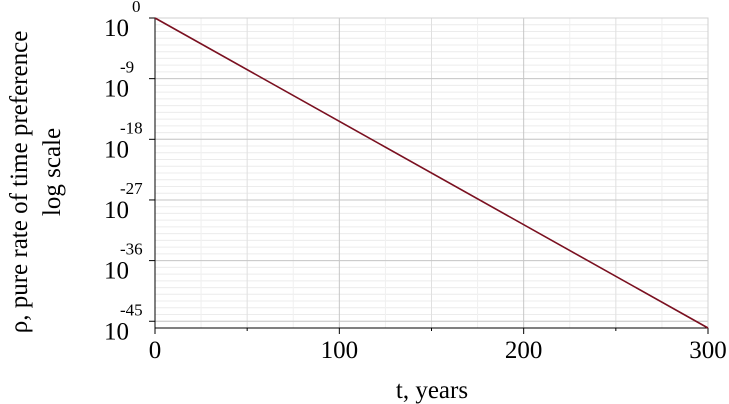  What do you see at coordinates (432, 390) in the screenshot?
I see `x-axis-title: t, years` at bounding box center [432, 390].